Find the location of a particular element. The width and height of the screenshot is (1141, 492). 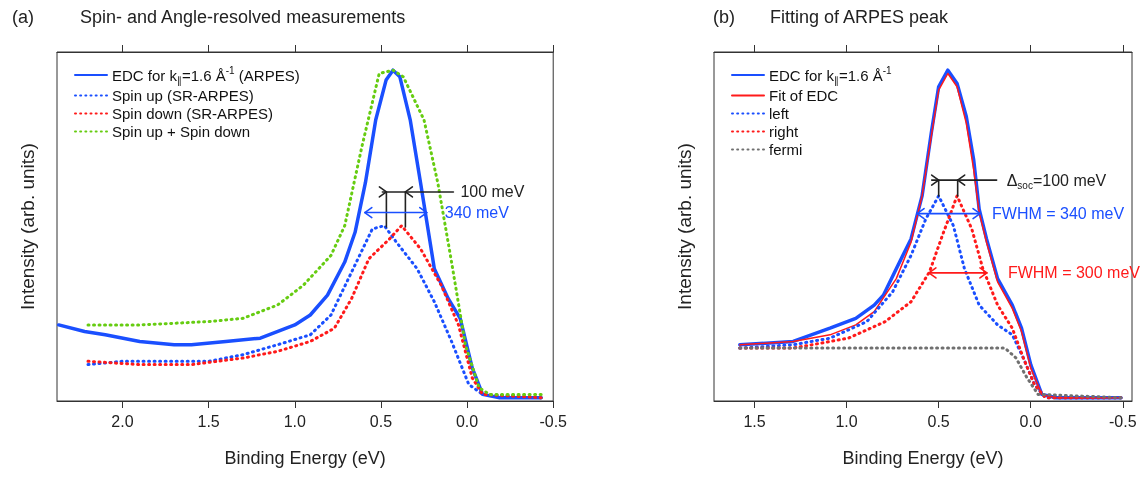

annotation: 100 meV is located at coordinates (492, 192).